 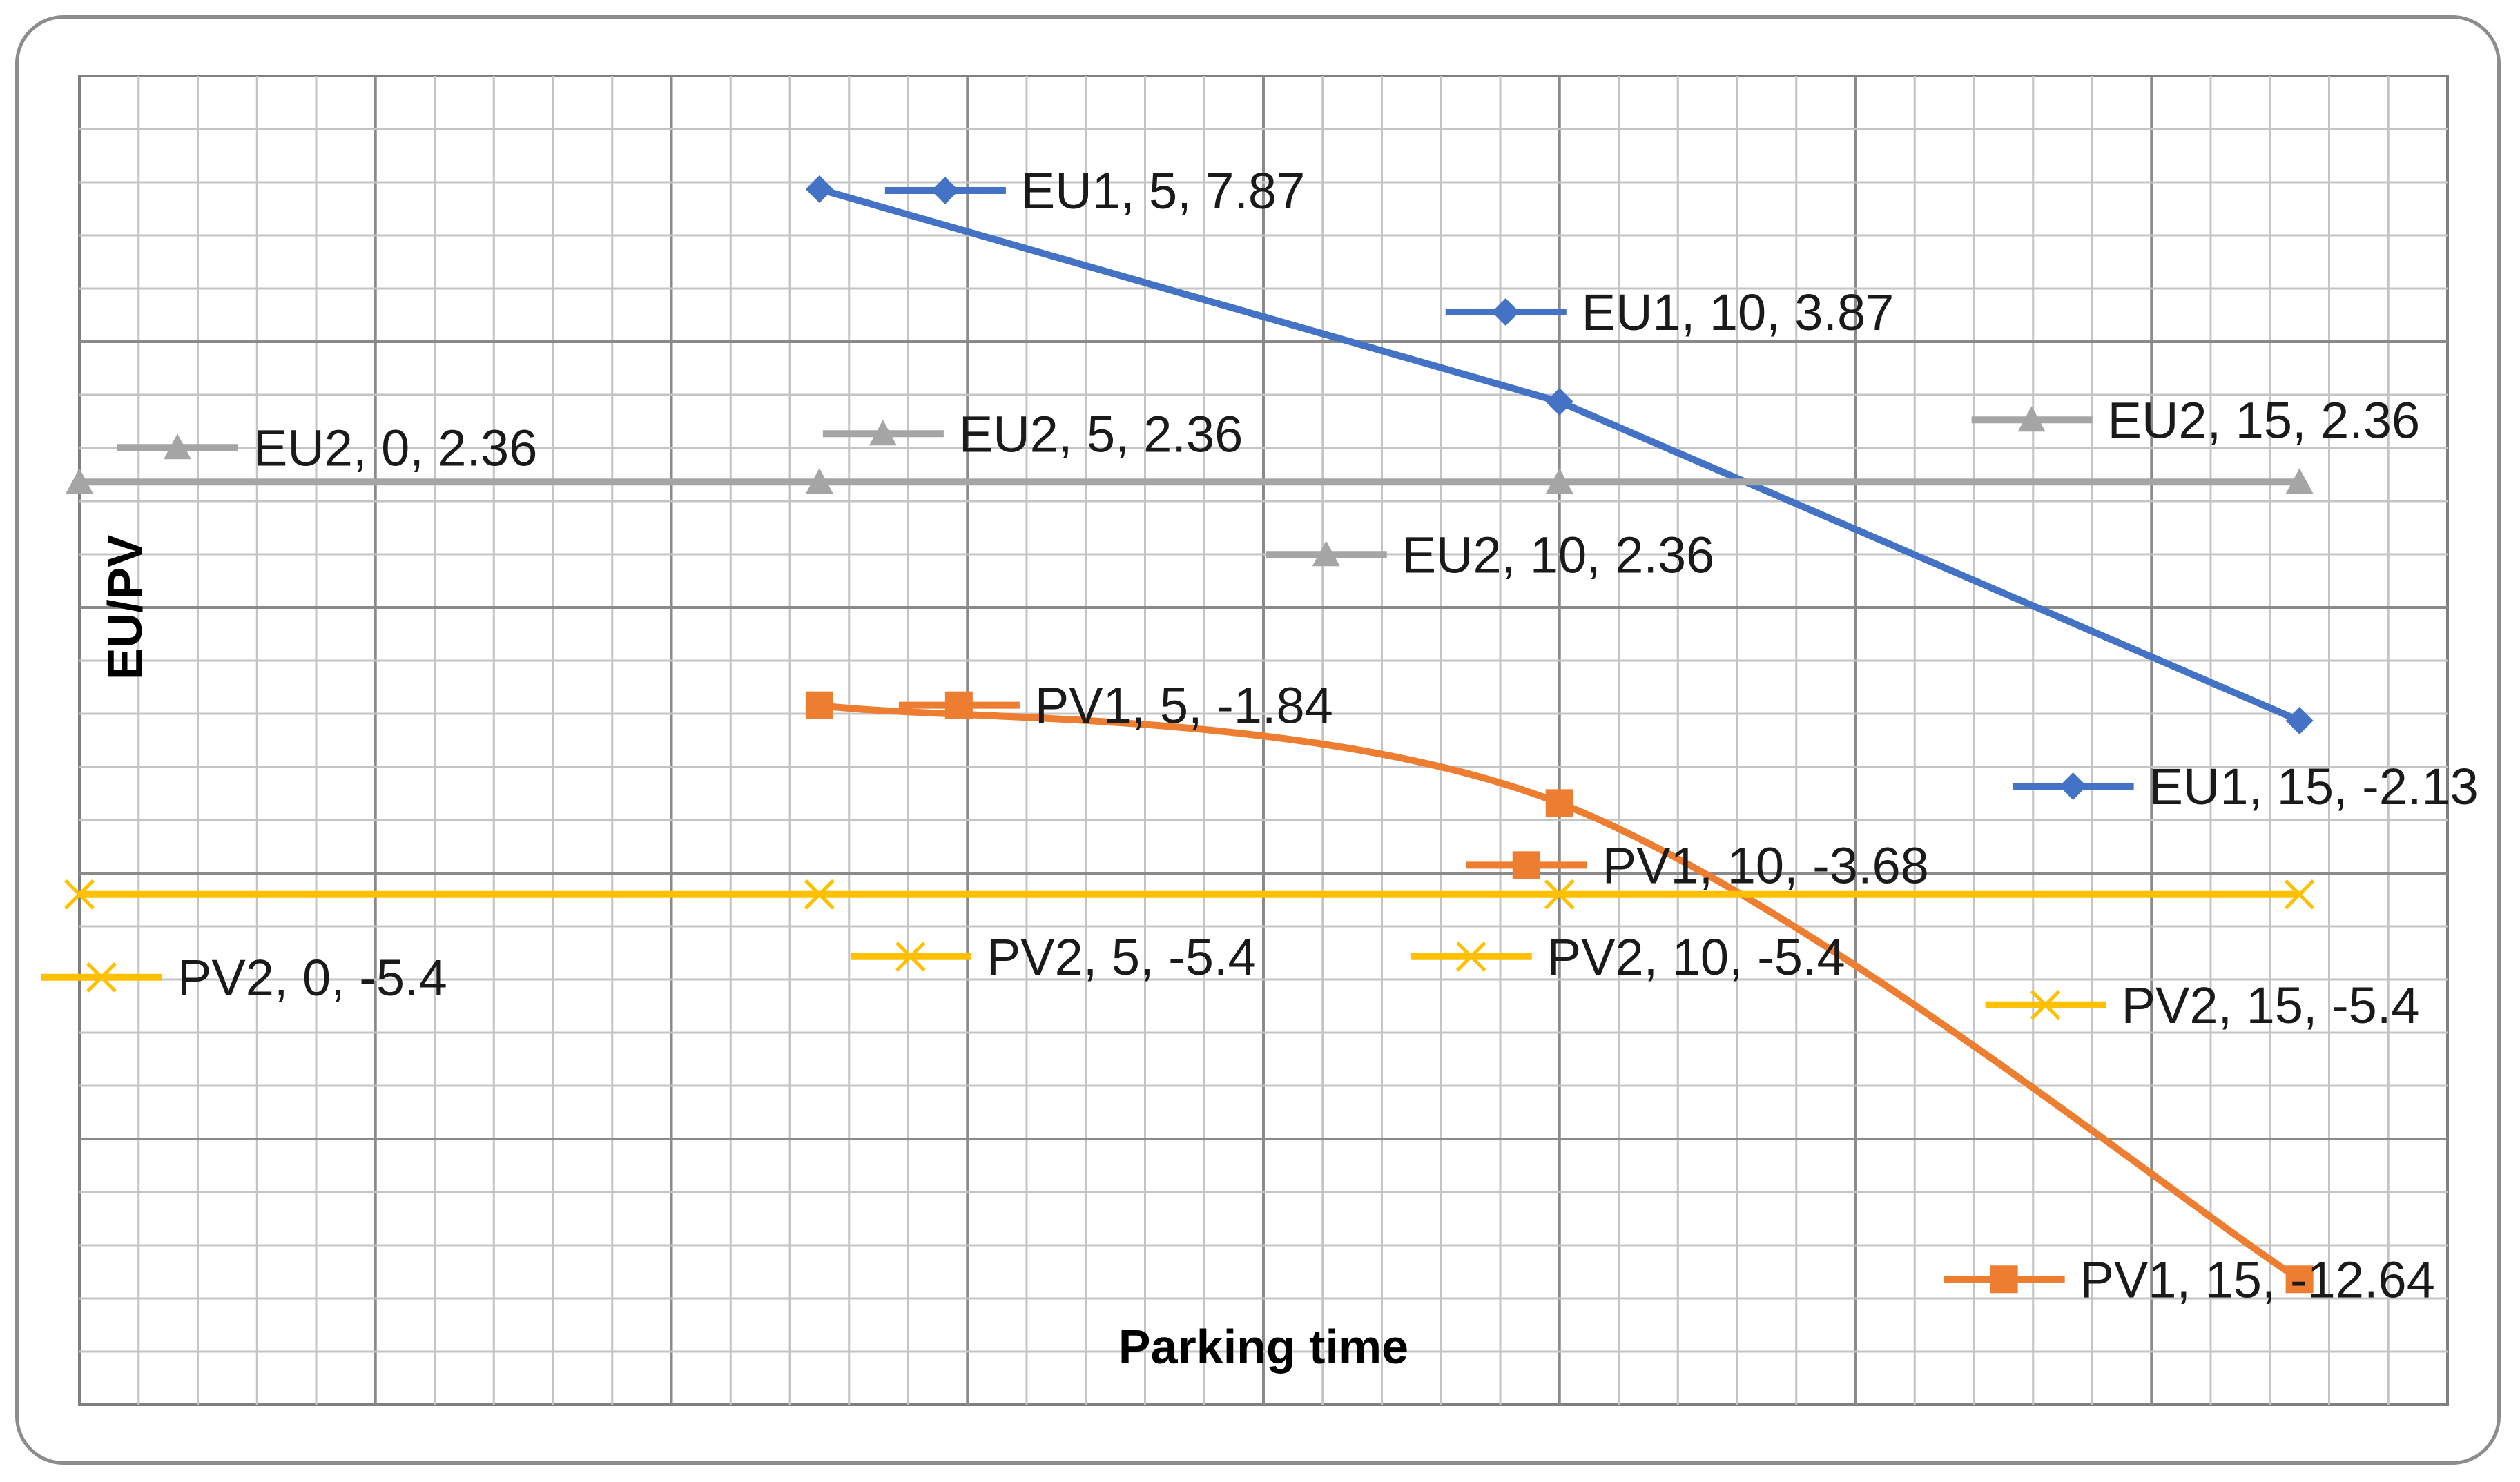 I want to click on data-label: PV2, 10, -5.4, so click(x=1628, y=957).